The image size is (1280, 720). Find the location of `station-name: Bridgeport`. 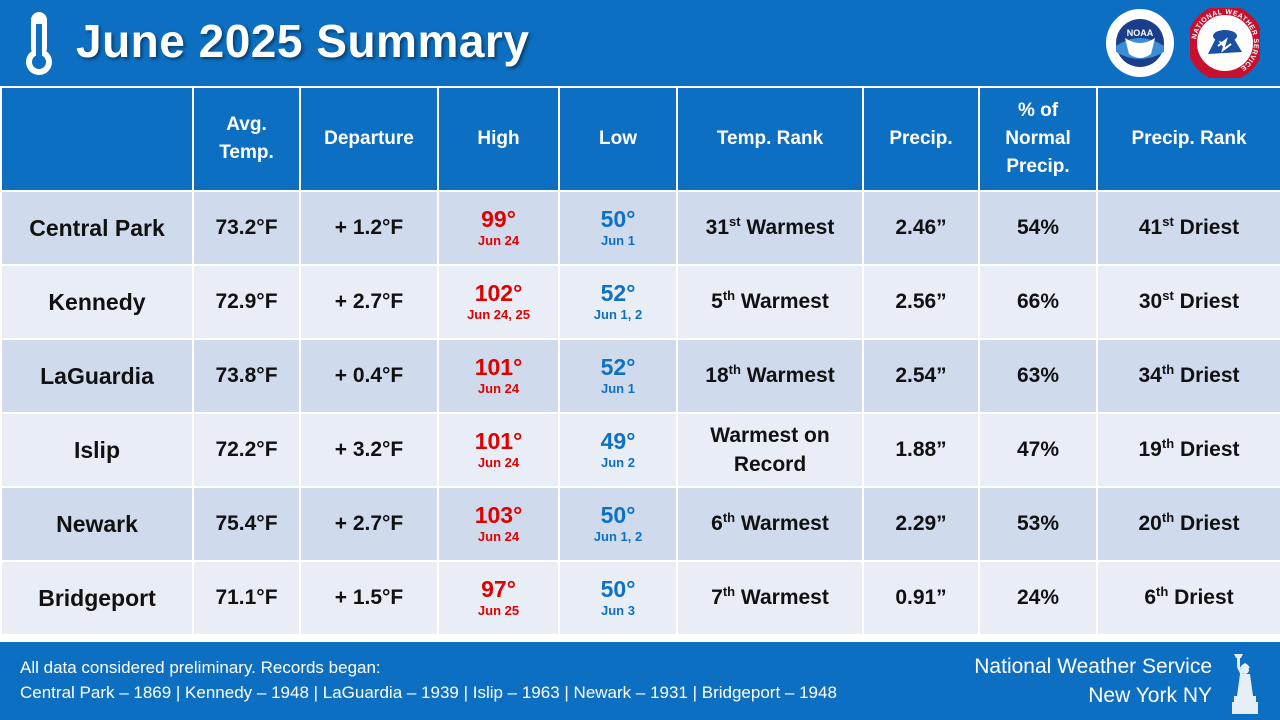

station-name: Bridgeport is located at coordinates (97, 598).